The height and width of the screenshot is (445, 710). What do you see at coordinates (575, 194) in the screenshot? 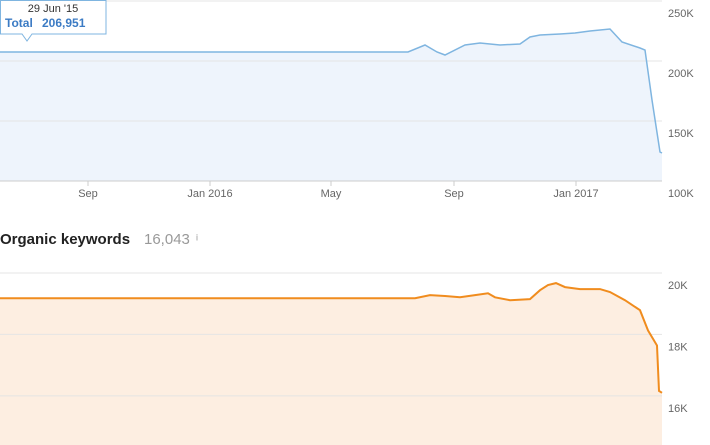
I see `x-tick-label: Jan 2017` at bounding box center [575, 194].